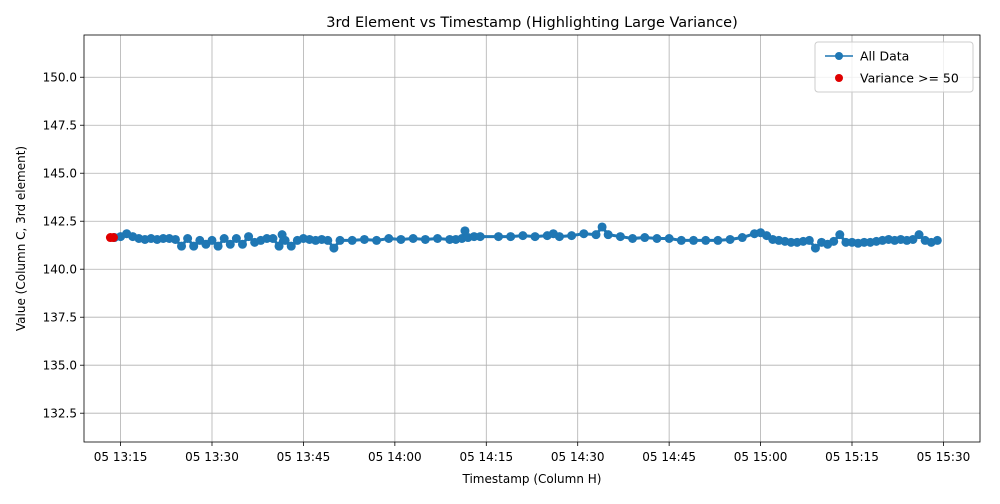 The height and width of the screenshot is (504, 1000). What do you see at coordinates (113, 238) in the screenshot?
I see `data-point-variance` at bounding box center [113, 238].